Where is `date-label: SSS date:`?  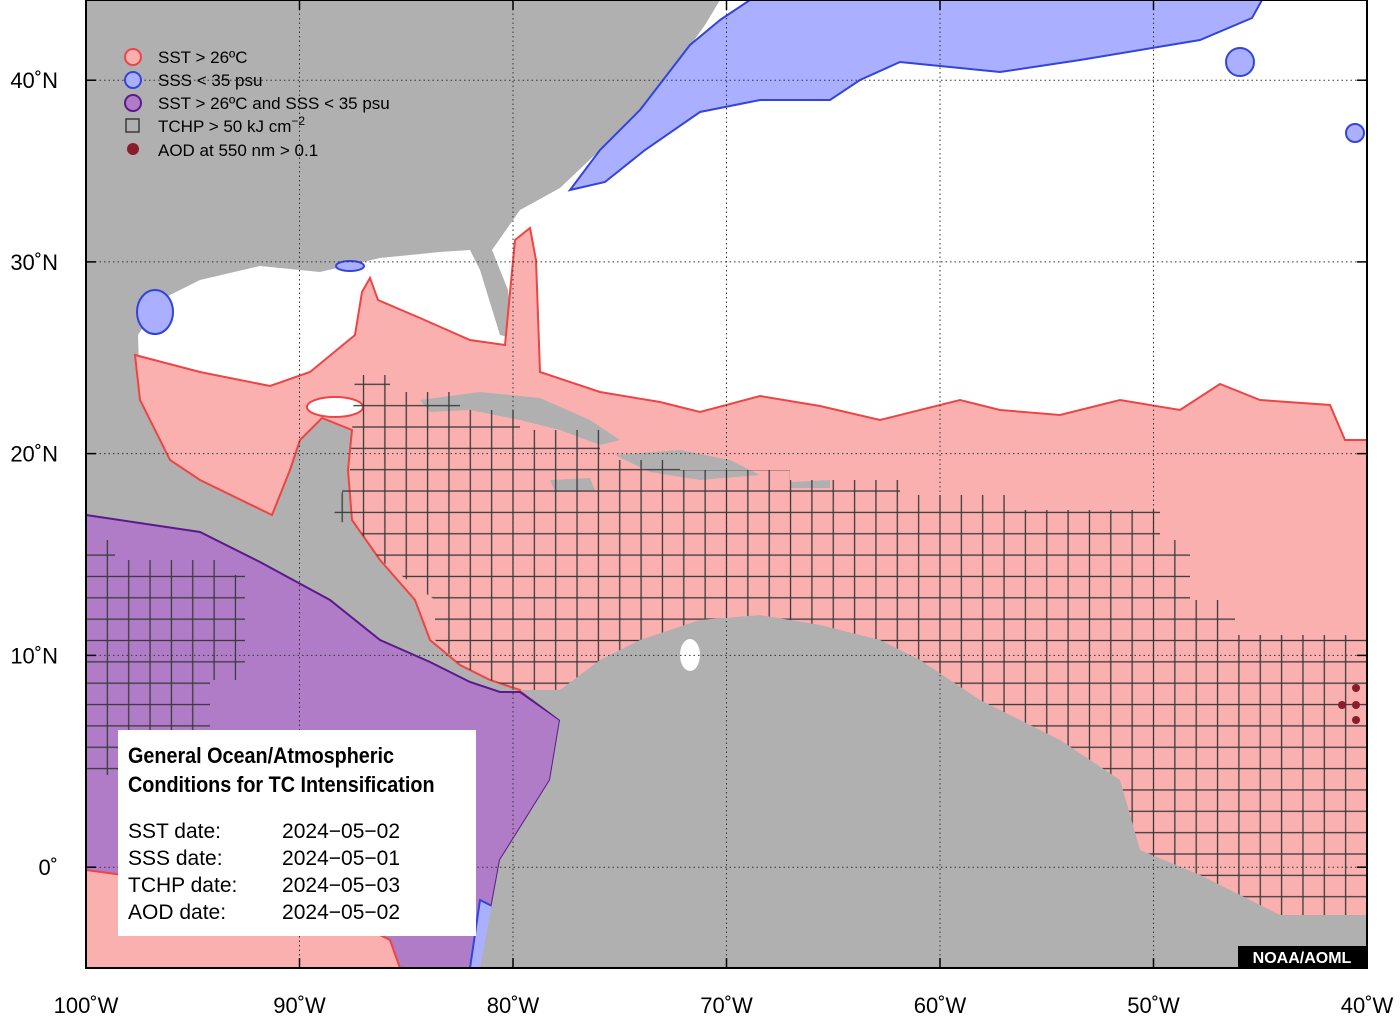
date-label: SSS date: is located at coordinates (175, 858).